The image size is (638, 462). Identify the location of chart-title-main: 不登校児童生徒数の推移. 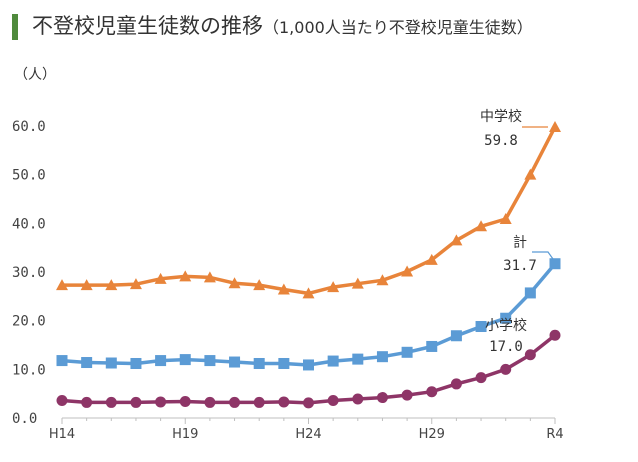
(147, 26).